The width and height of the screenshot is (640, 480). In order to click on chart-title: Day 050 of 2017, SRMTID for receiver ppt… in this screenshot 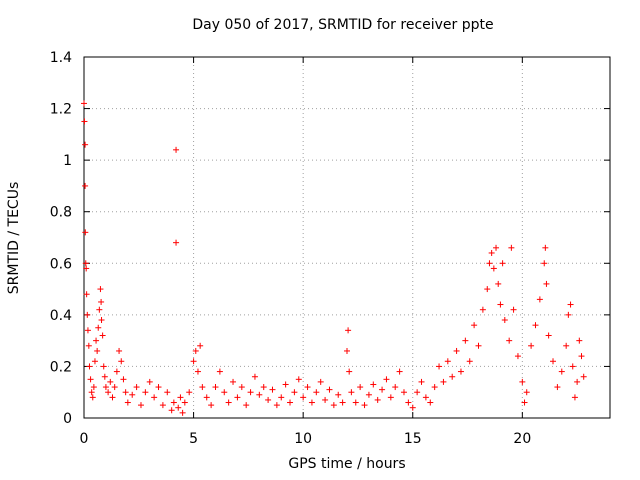, I will do `click(343, 25)`.